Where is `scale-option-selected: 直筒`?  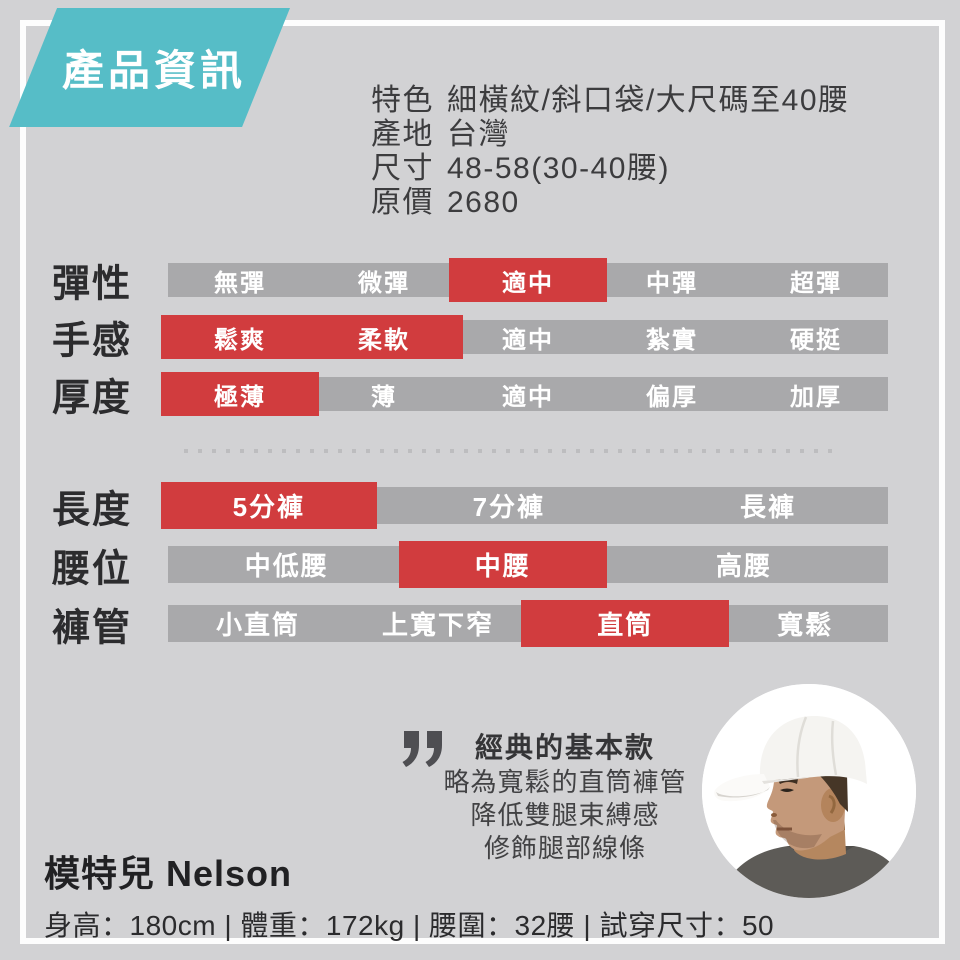 scale-option-selected: 直筒 is located at coordinates (625, 623).